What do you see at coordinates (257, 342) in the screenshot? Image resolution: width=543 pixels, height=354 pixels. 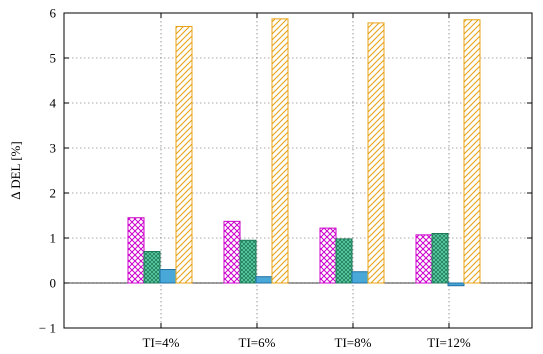 I see `x-tick-label: TI=6%` at bounding box center [257, 342].